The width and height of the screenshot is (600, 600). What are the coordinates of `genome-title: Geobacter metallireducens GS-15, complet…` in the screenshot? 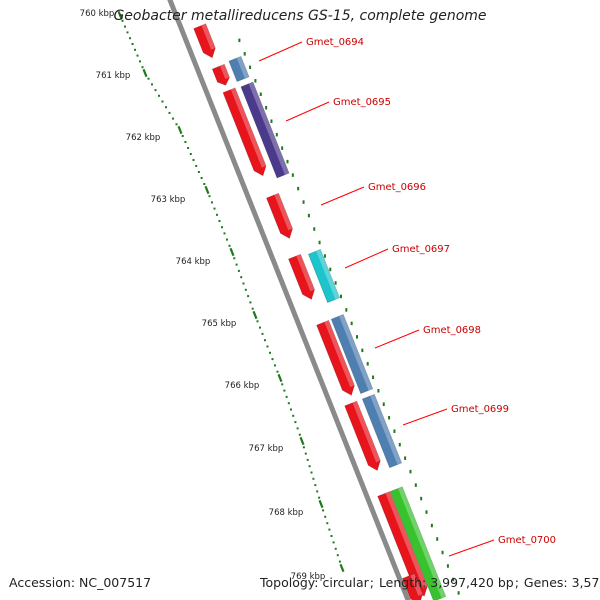 It's located at (300, 16).